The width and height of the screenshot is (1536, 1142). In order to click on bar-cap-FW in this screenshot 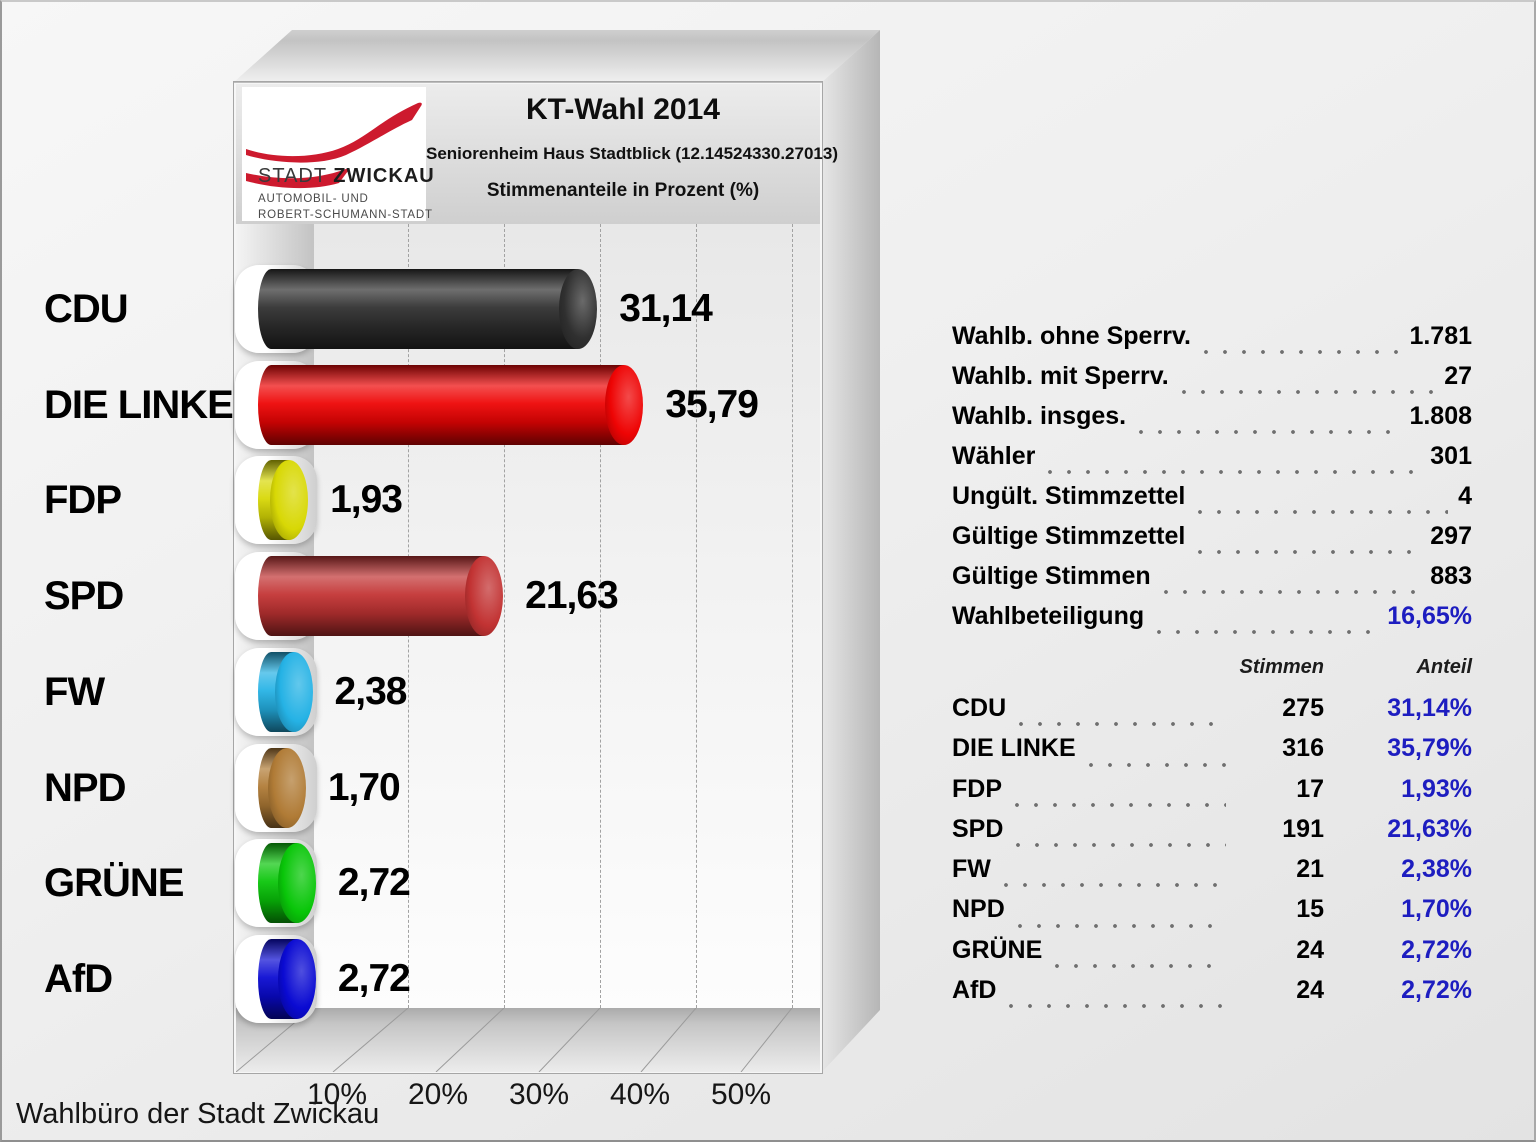, I will do `click(293, 691)`.